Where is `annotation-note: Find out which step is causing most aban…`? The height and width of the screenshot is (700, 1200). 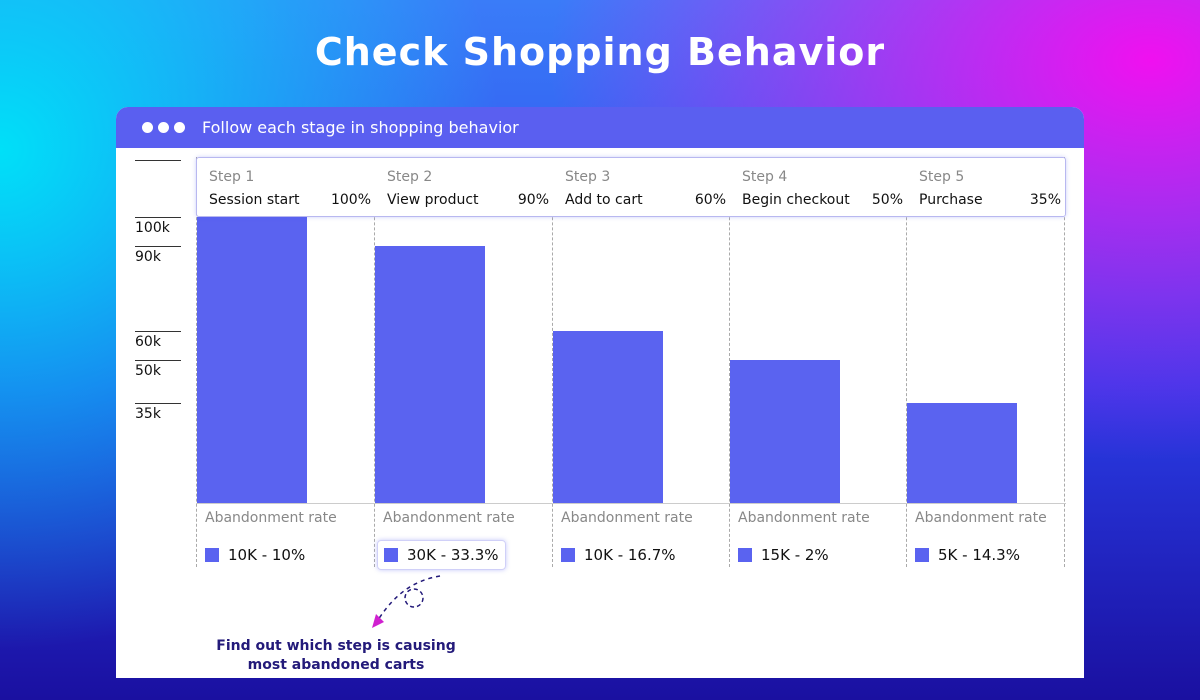 annotation-note: Find out which step is causing most aban… is located at coordinates (336, 656).